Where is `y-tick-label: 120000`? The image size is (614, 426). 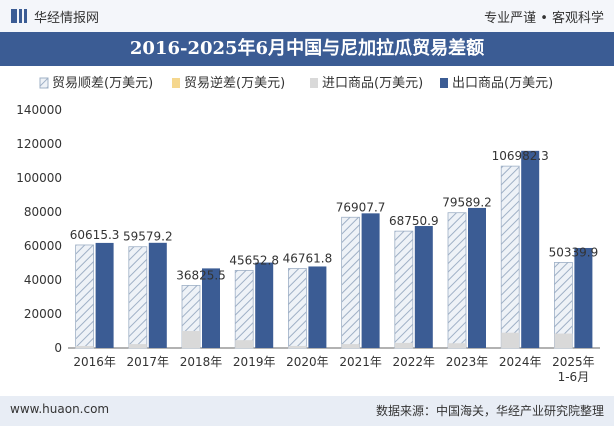
y-tick-label: 120000 is located at coordinates (39, 144).